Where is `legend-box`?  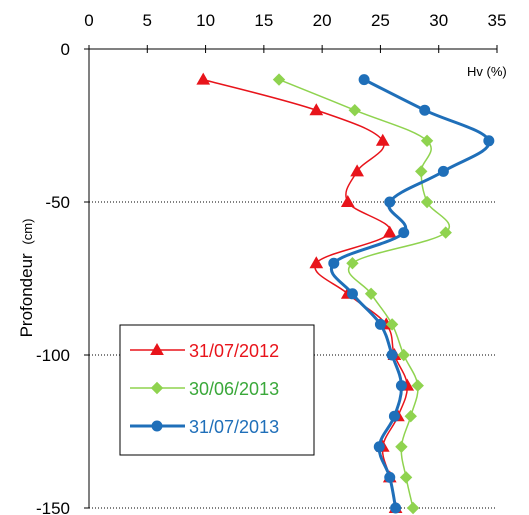
legend-box is located at coordinates (217, 390).